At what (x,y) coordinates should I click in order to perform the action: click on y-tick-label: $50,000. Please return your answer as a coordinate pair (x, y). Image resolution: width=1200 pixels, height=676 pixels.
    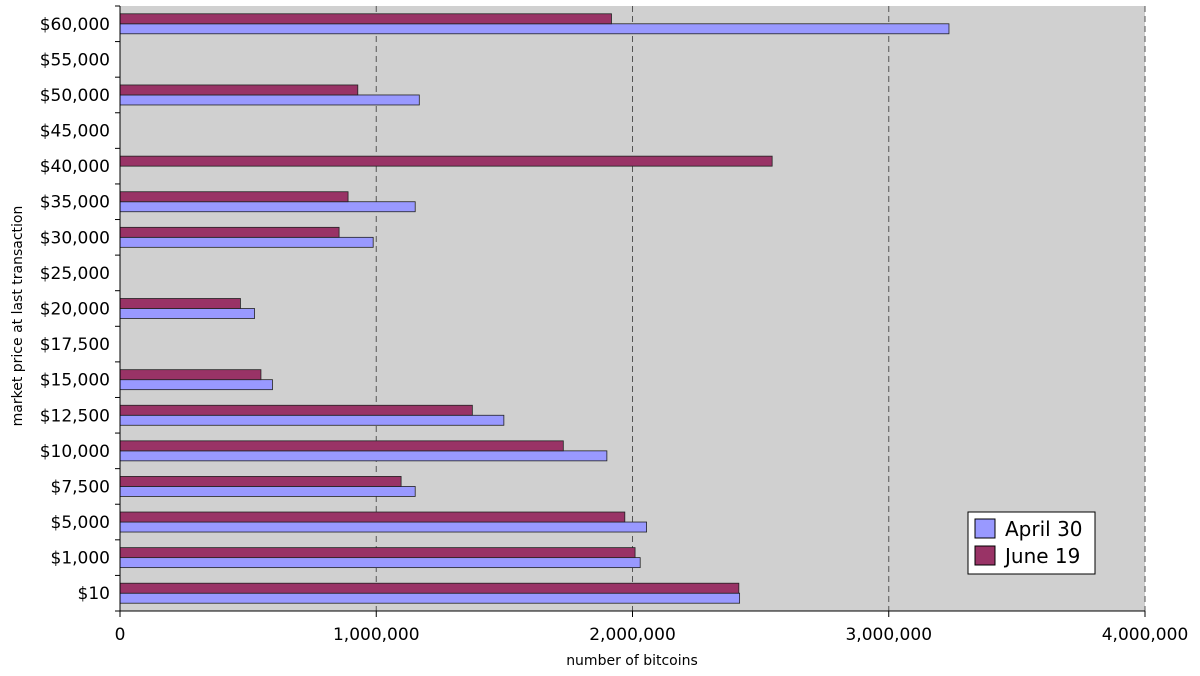
    Looking at the image, I should click on (75, 96).